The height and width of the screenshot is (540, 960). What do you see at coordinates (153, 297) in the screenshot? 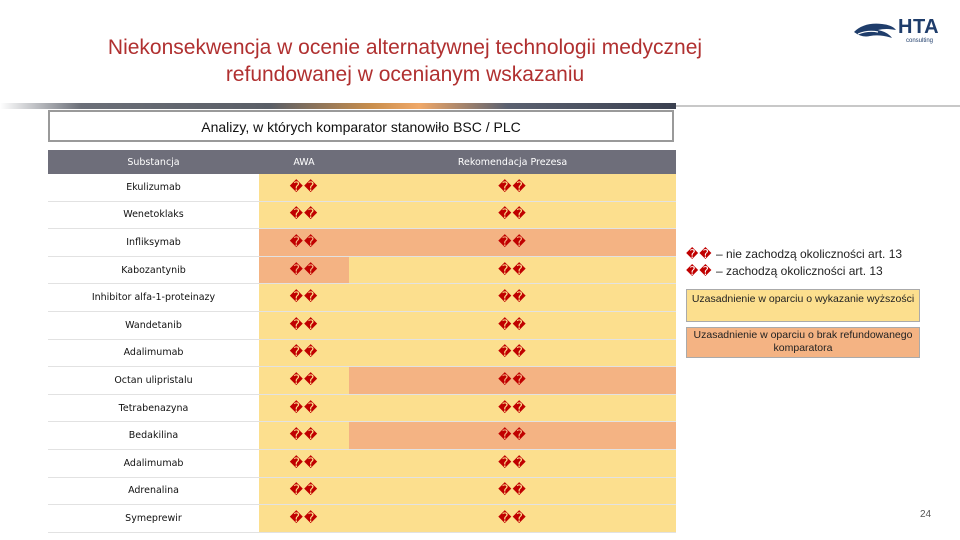
I see `substance-name: Inhibitor alfa-1-proteinazy` at bounding box center [153, 297].